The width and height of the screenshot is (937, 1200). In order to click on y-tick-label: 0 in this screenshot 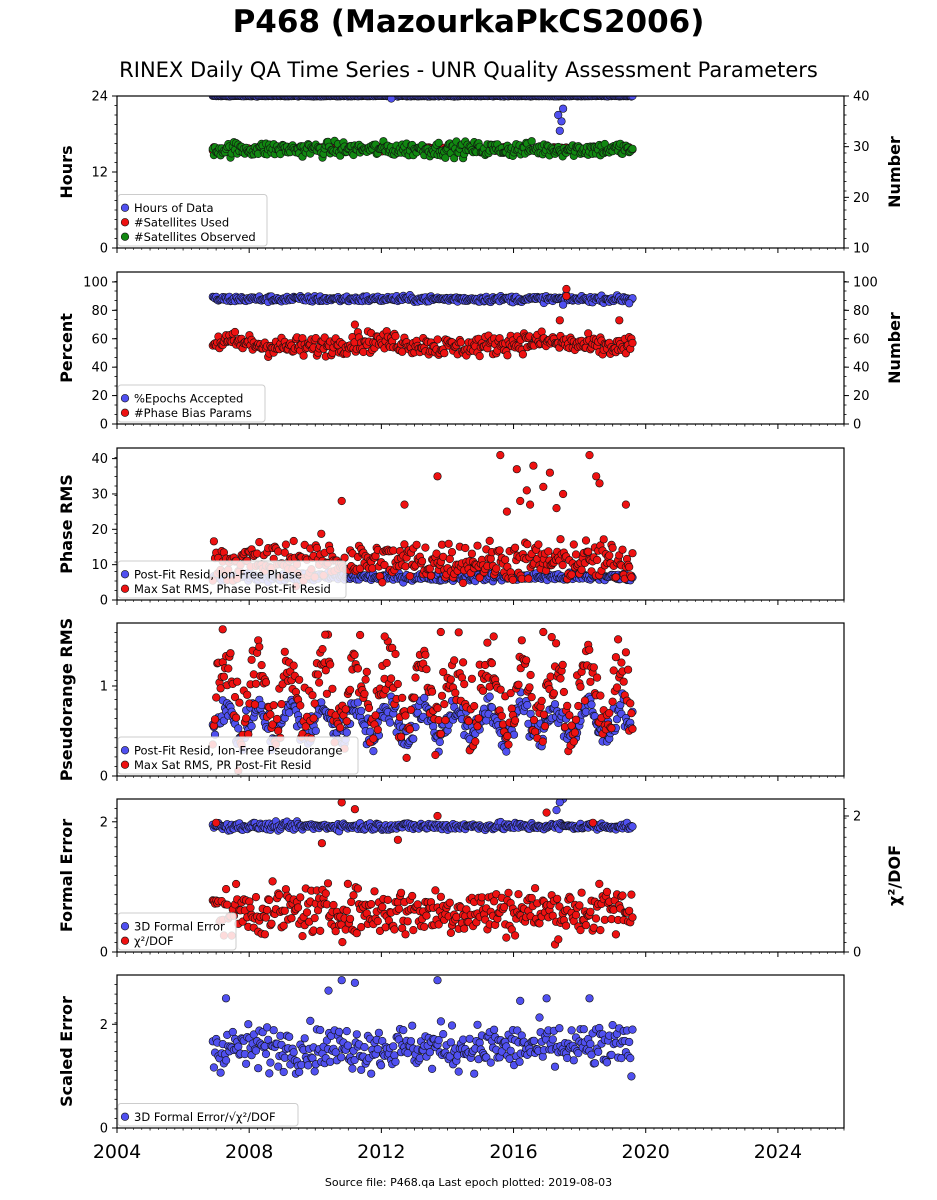, I will do `click(104, 601)`.